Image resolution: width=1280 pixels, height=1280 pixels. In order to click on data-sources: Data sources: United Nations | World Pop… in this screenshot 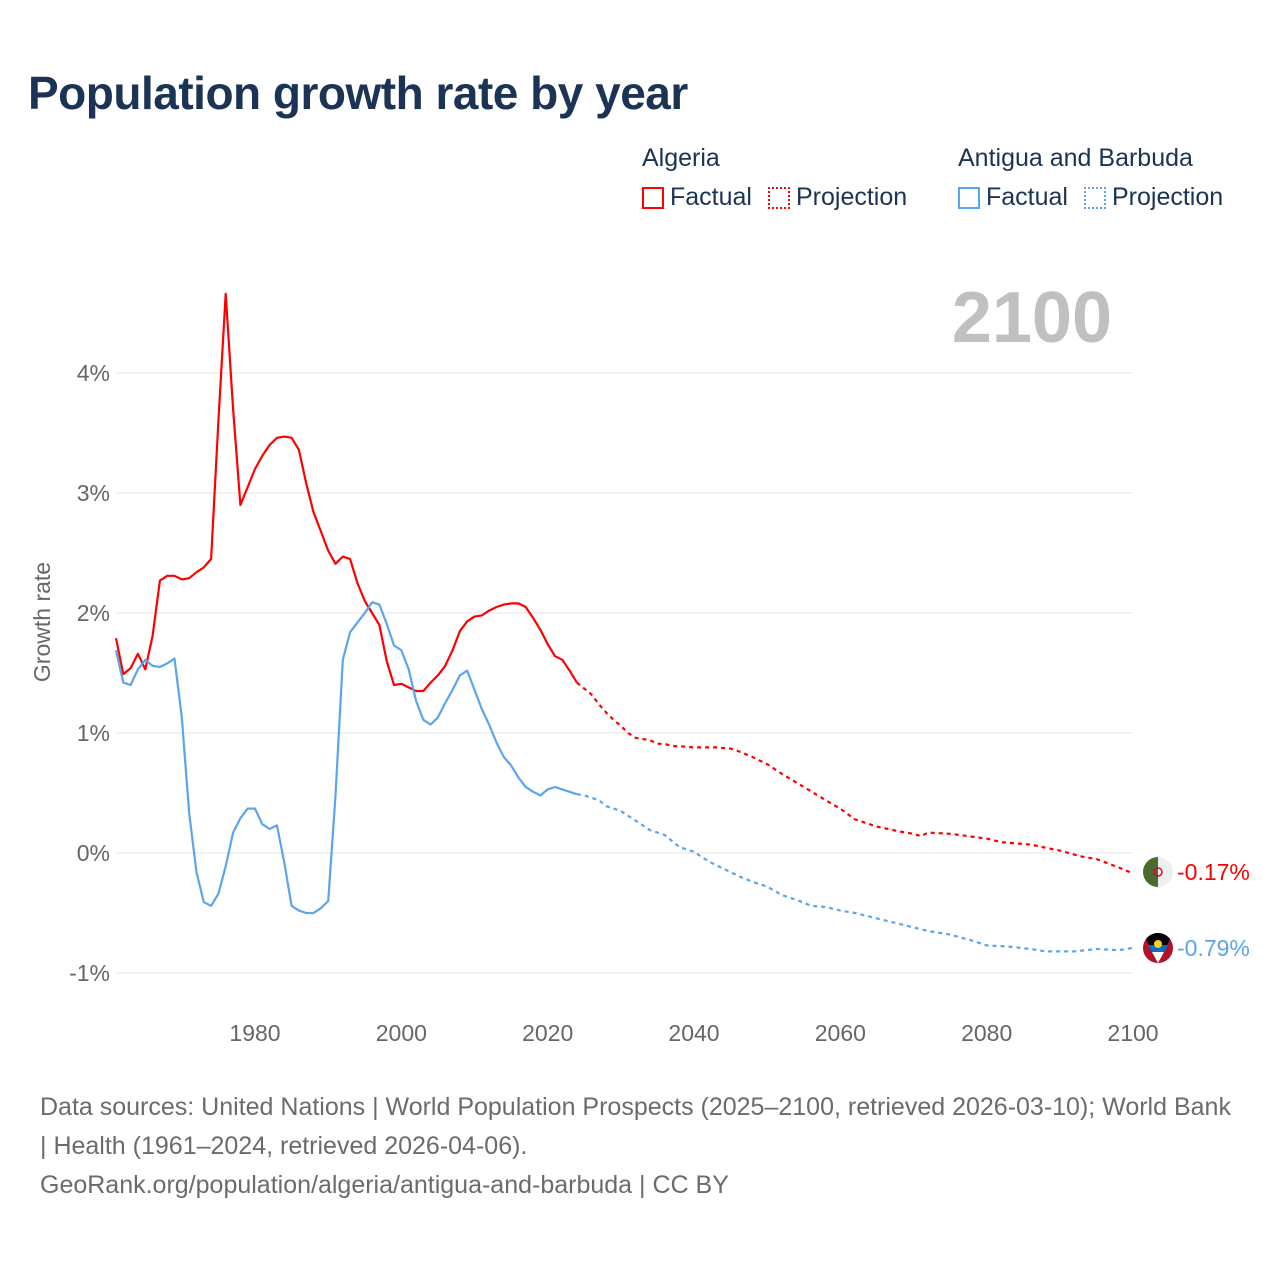, I will do `click(635, 1126)`.